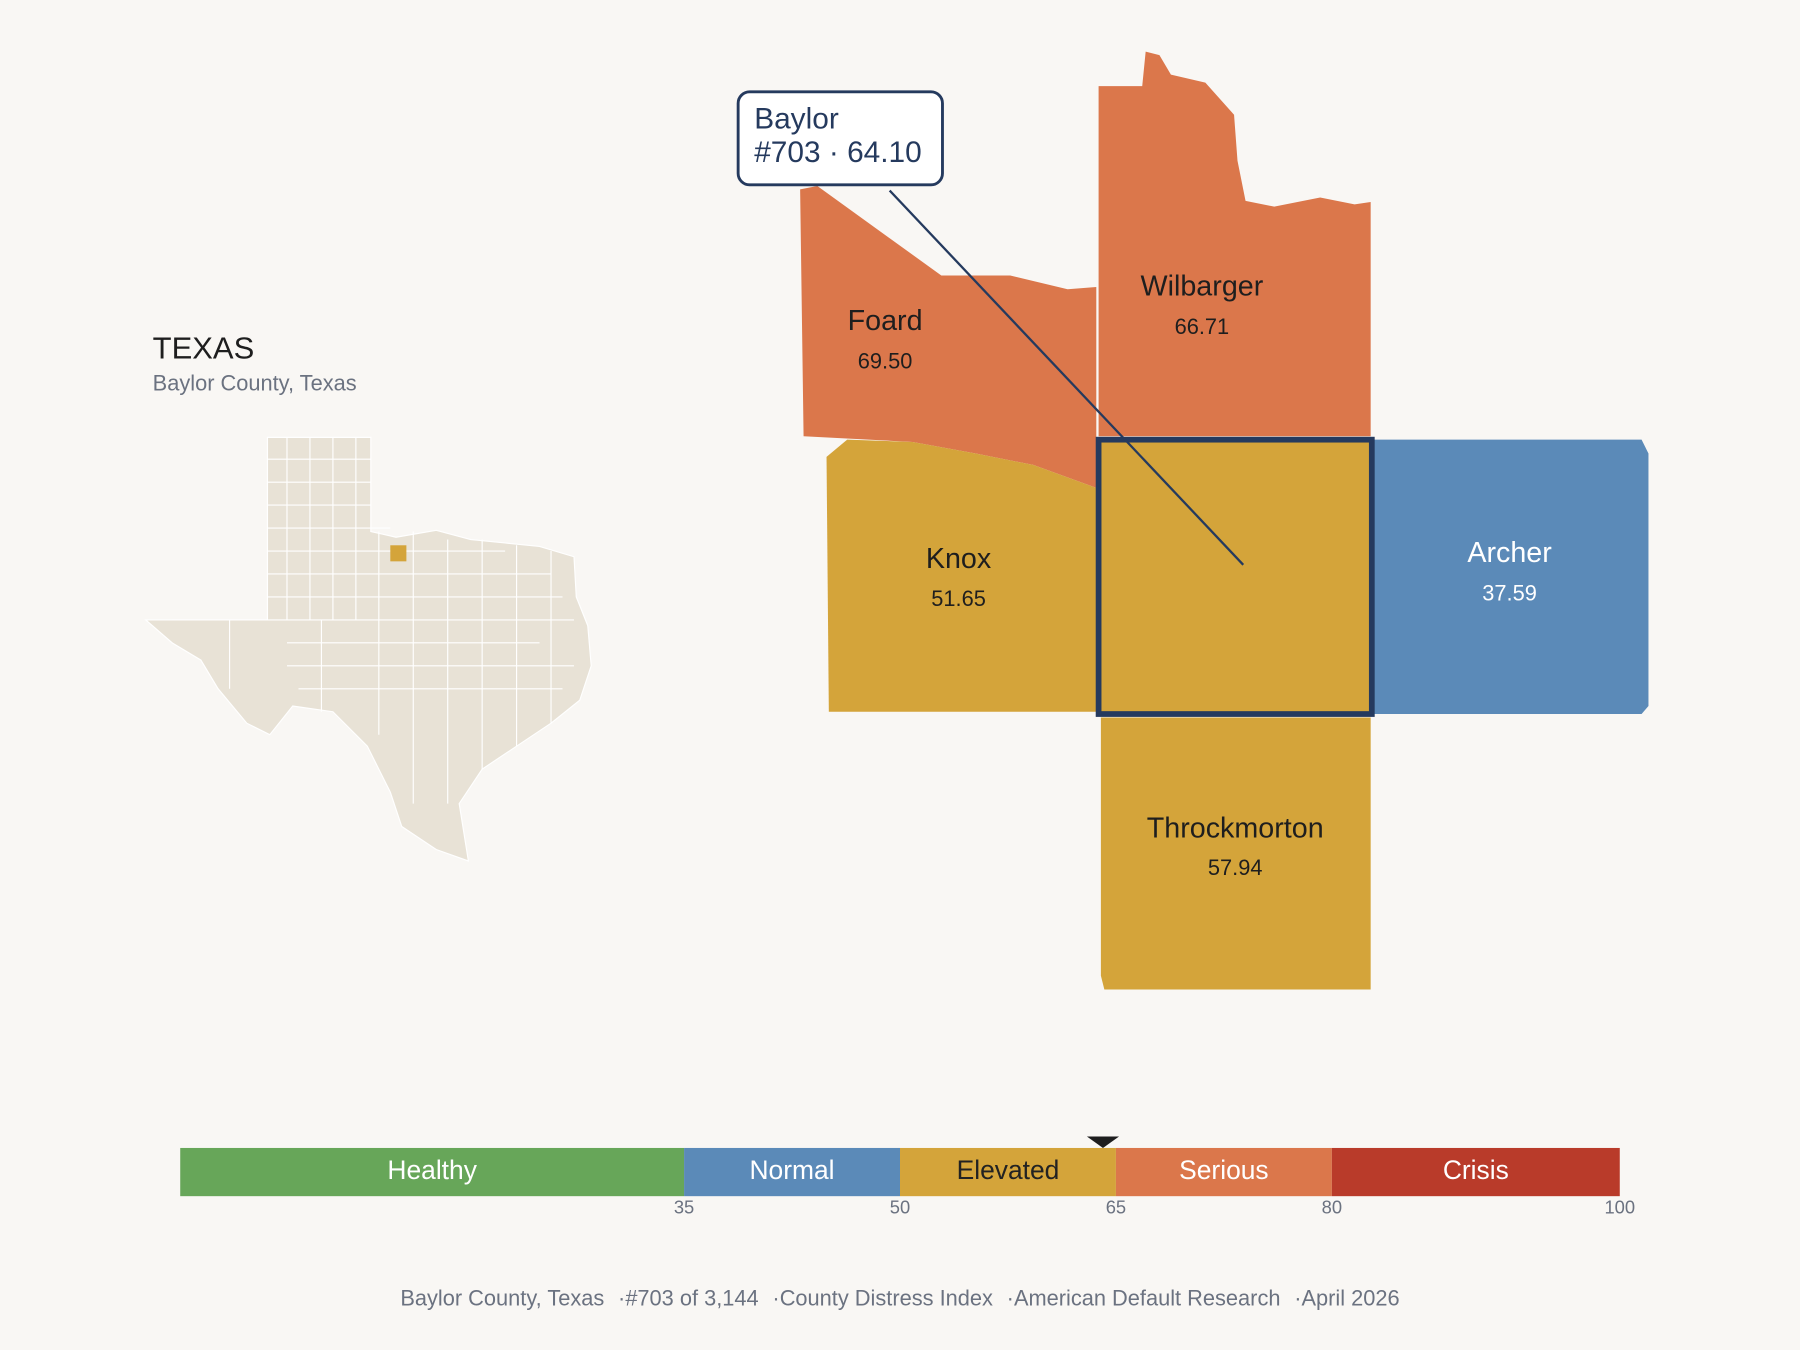 Image resolution: width=1800 pixels, height=1350 pixels. I want to click on county-score: 37.59, so click(1509, 592).